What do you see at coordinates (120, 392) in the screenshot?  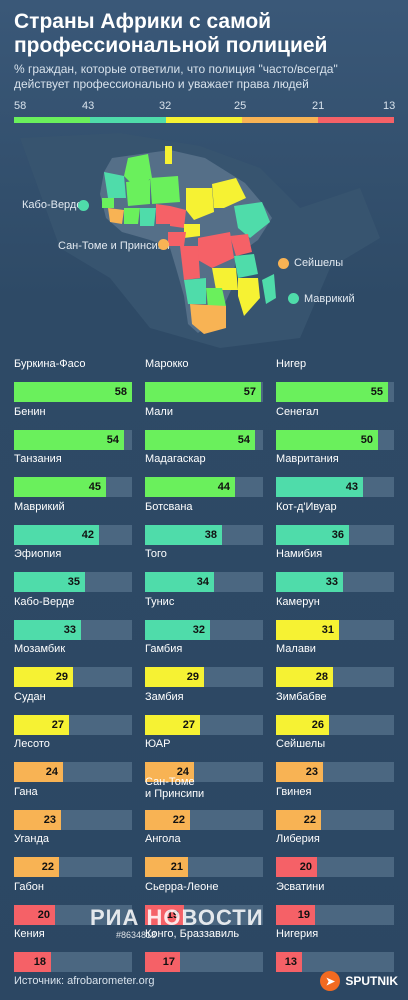 I see `bar-value-label: 58` at bounding box center [120, 392].